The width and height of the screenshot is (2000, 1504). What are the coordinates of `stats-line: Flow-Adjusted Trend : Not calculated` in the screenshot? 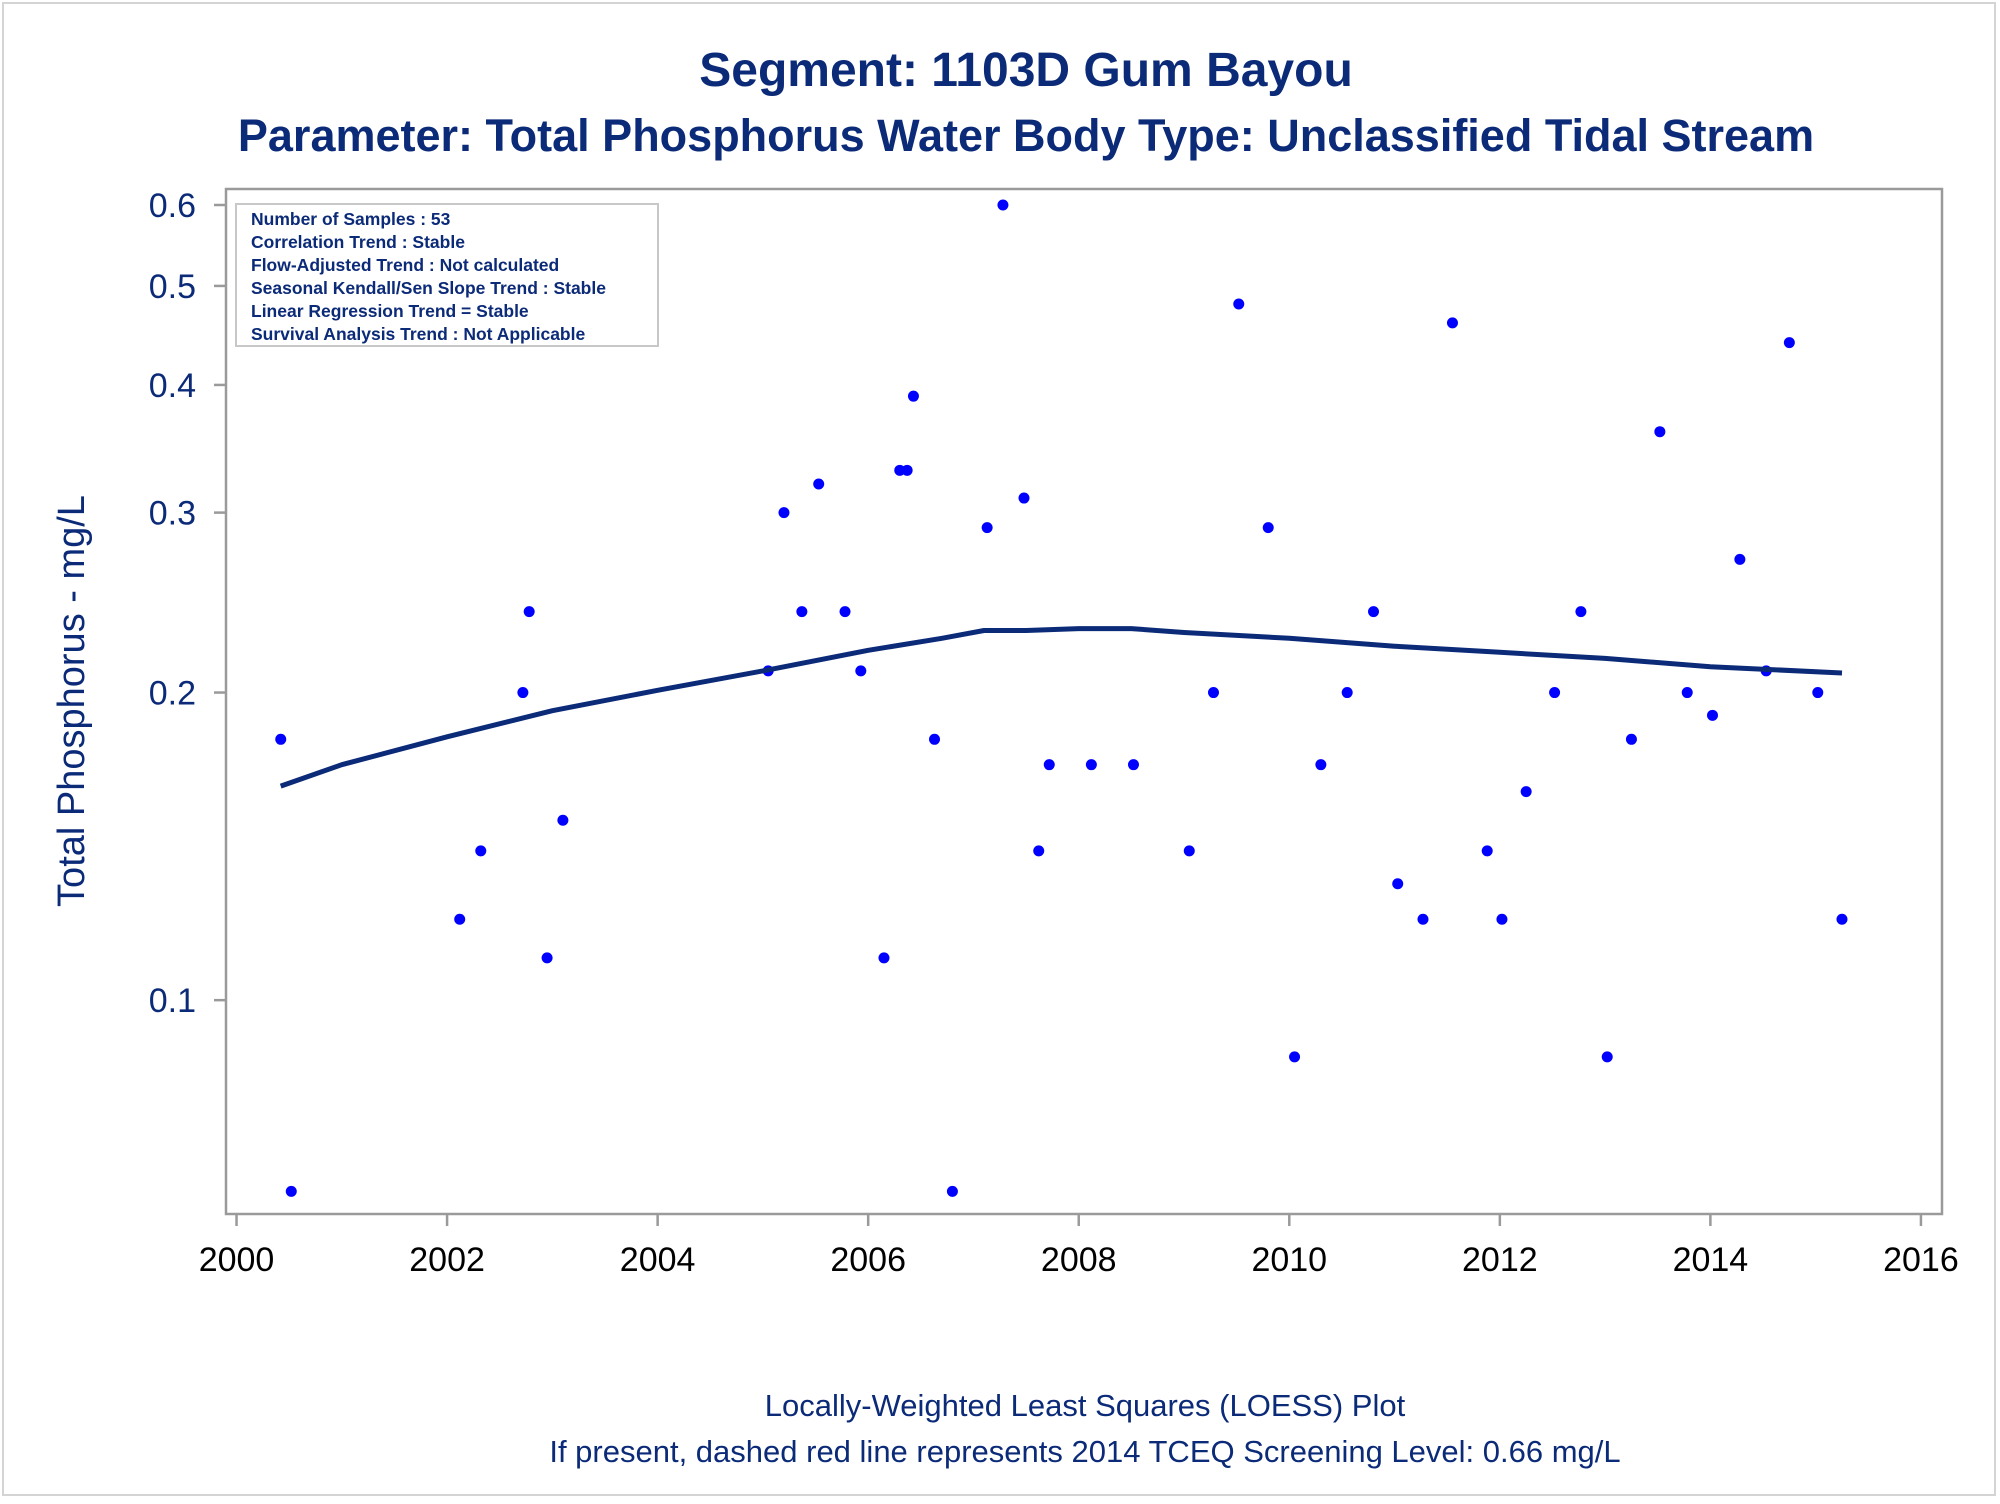 It's located at (405, 265).